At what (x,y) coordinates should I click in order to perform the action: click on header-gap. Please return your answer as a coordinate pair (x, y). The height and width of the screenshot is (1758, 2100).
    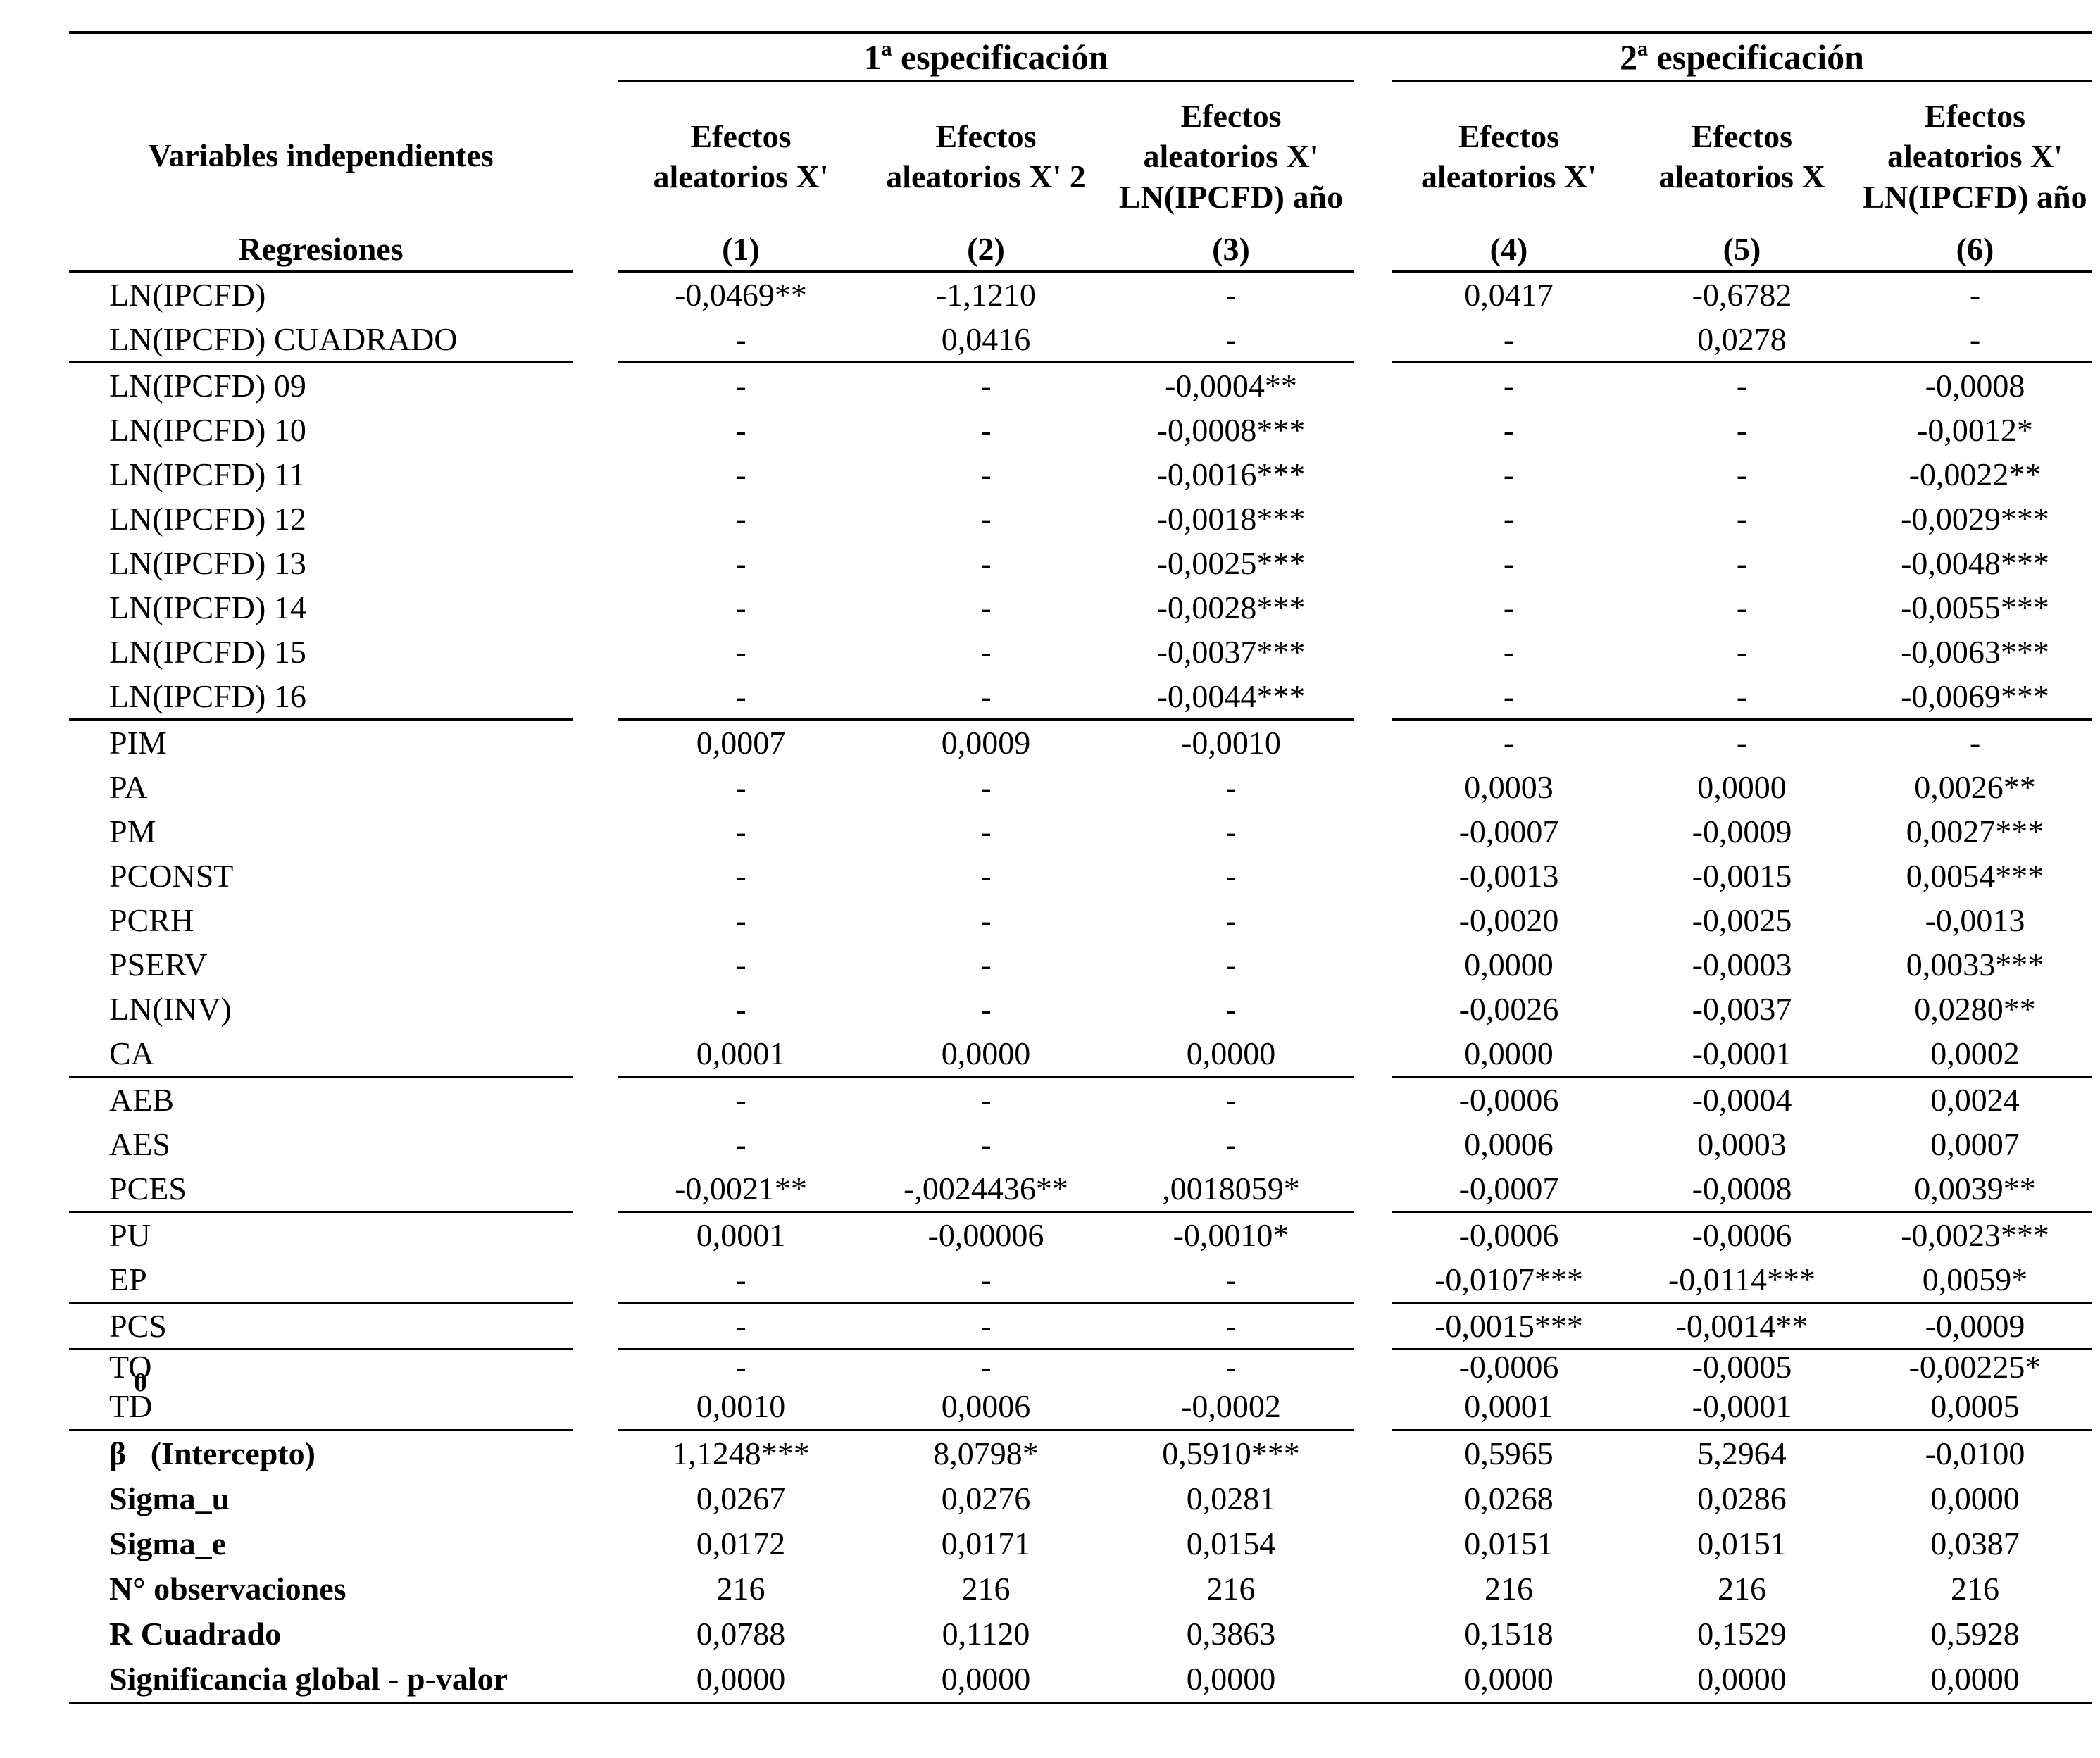
    Looking at the image, I should click on (1373, 176).